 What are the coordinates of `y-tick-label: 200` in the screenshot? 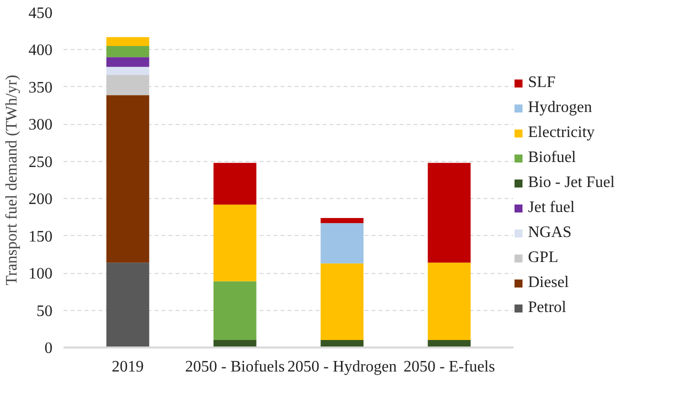 It's located at (40, 199).